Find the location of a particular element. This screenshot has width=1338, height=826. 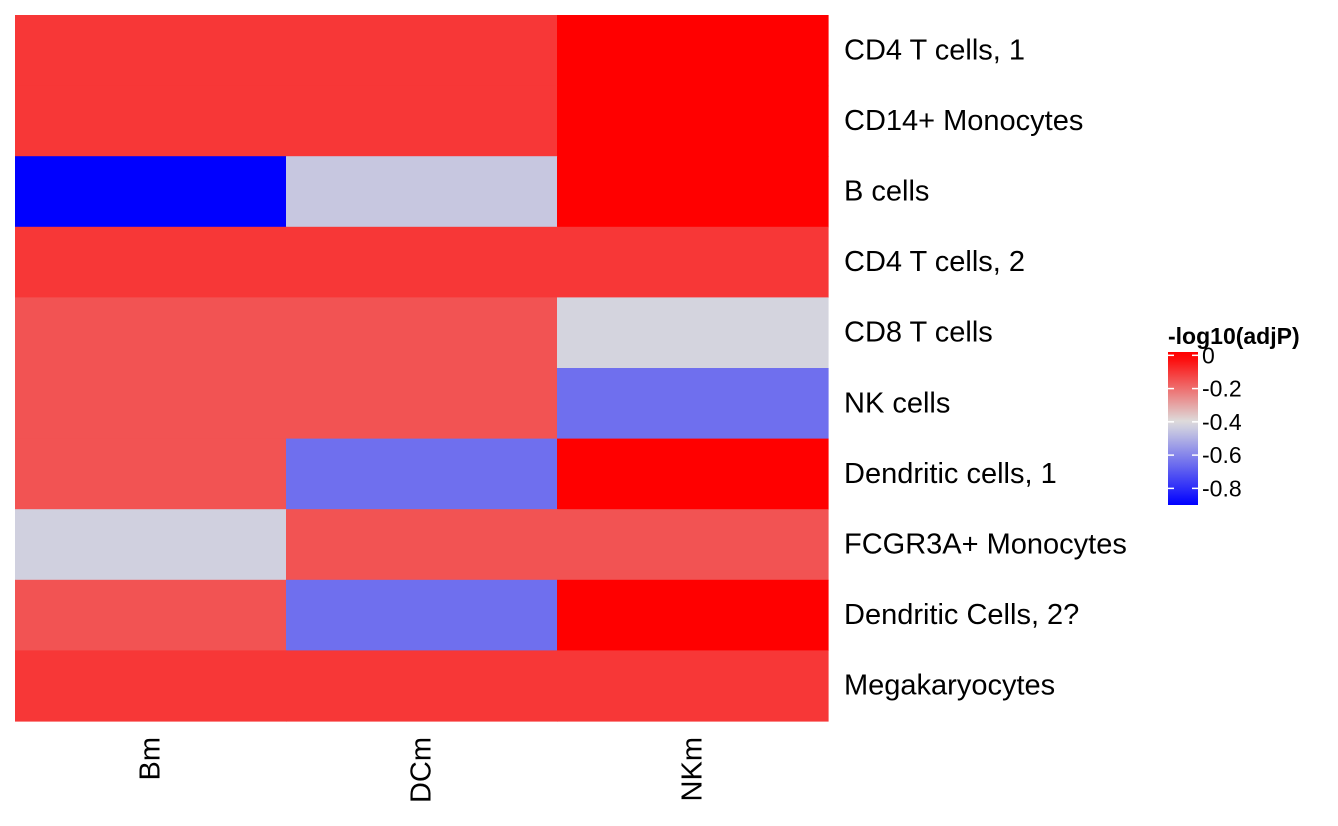

legend-tick-label: 0 is located at coordinates (1208, 355).